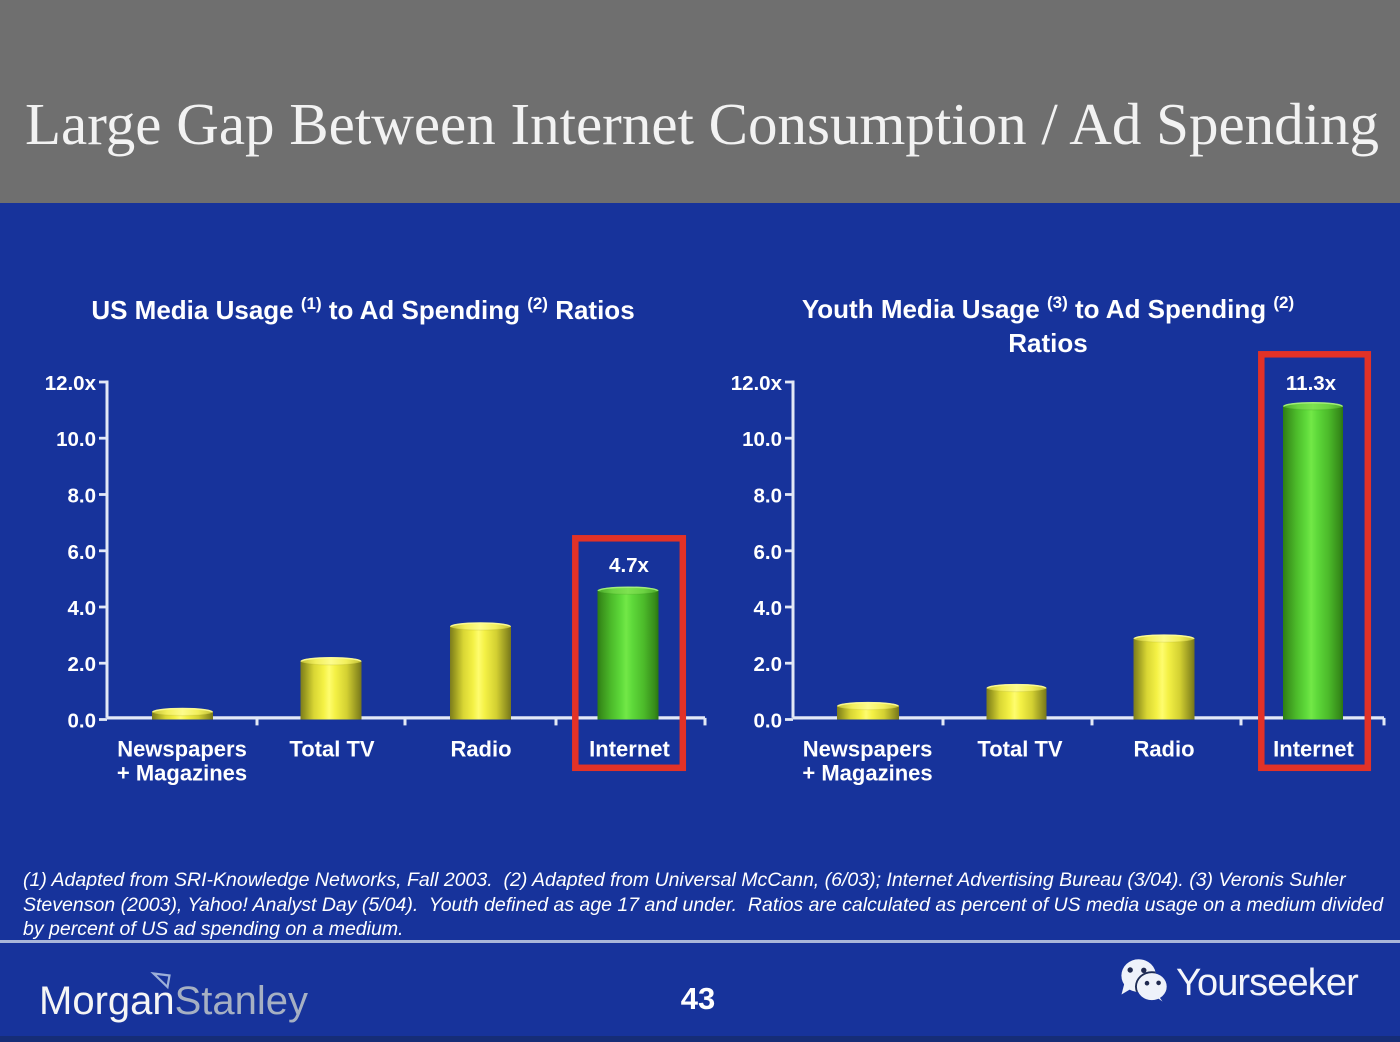 The height and width of the screenshot is (1042, 1400). I want to click on svg-text:Youth Media Usage (3) to Ad Sp: Youth Media Usage (3) to Ad Spending (2), so click(1048, 308).